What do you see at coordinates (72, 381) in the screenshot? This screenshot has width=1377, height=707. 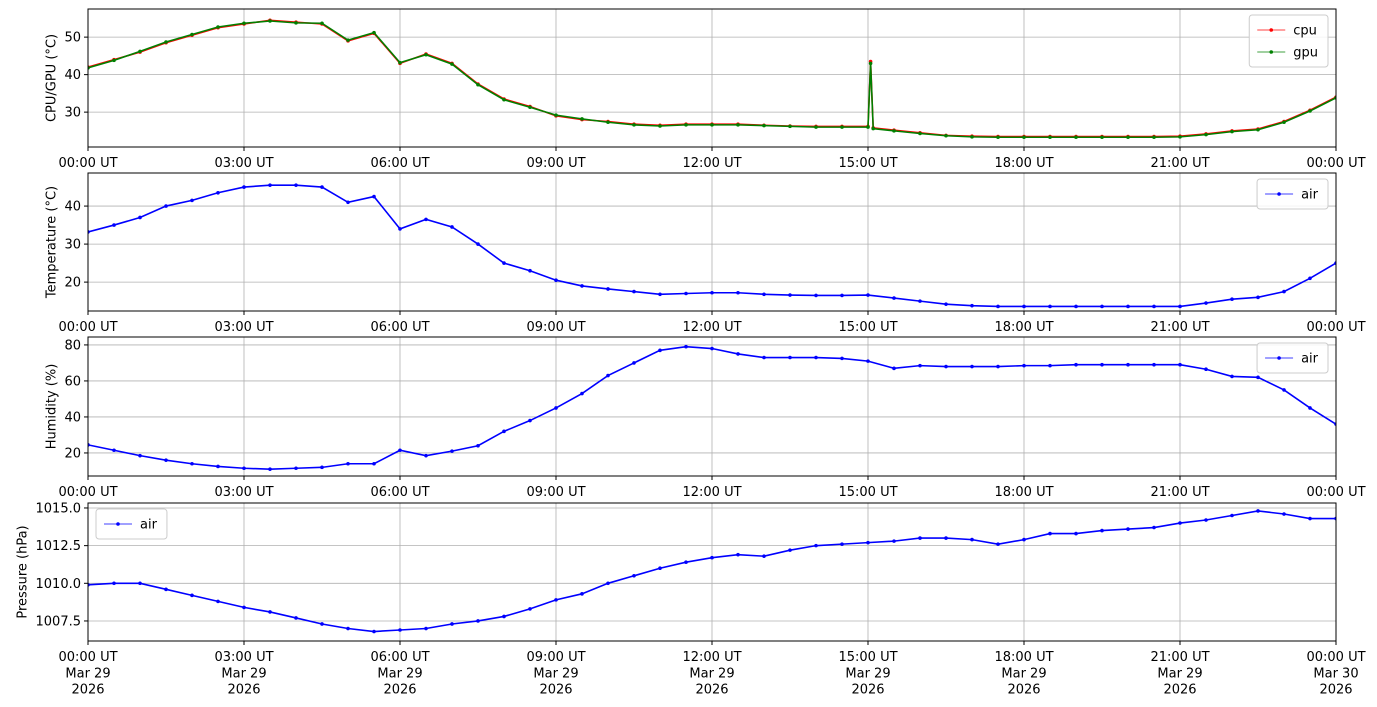 I see `y-tick-label: 60` at bounding box center [72, 381].